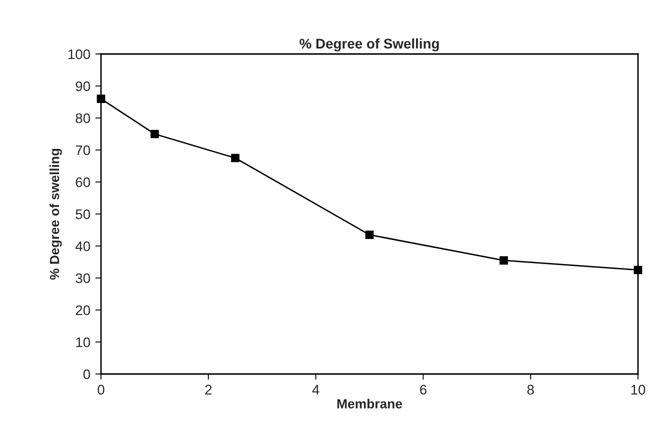 The height and width of the screenshot is (422, 650). I want to click on y-tick-label: 40, so click(82, 246).